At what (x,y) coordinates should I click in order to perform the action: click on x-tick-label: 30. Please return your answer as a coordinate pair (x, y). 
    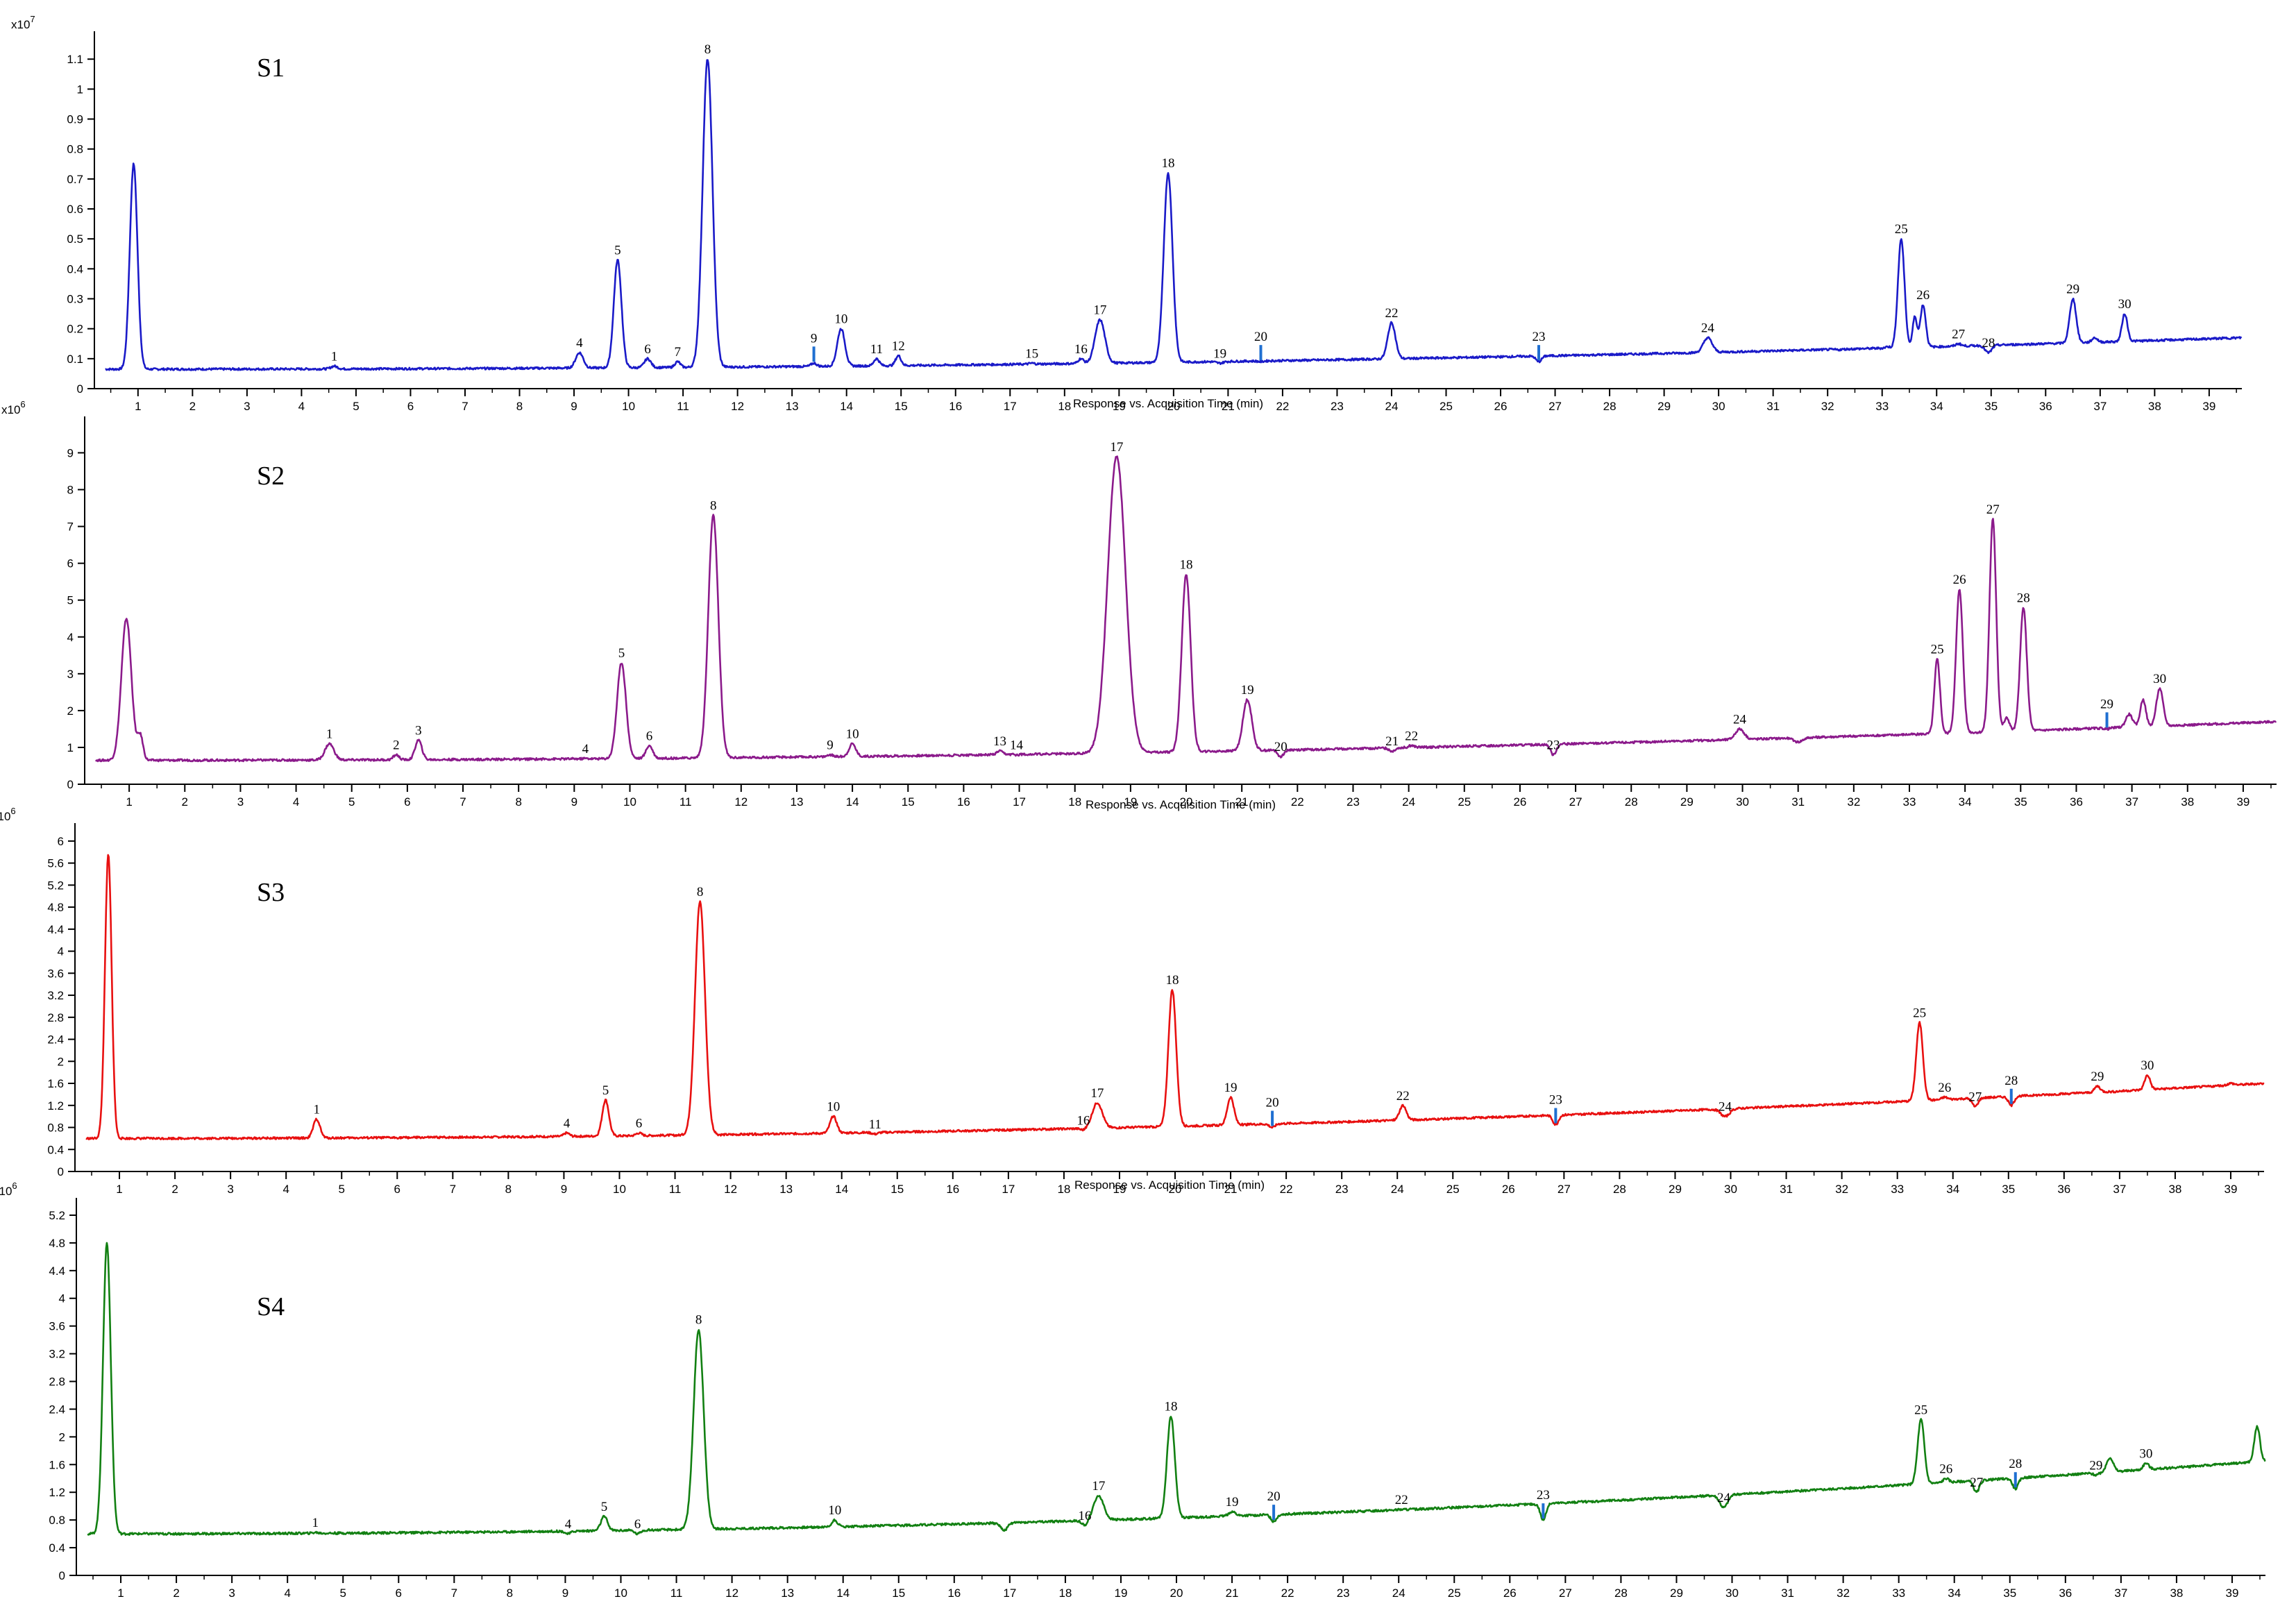
    Looking at the image, I should click on (1742, 802).